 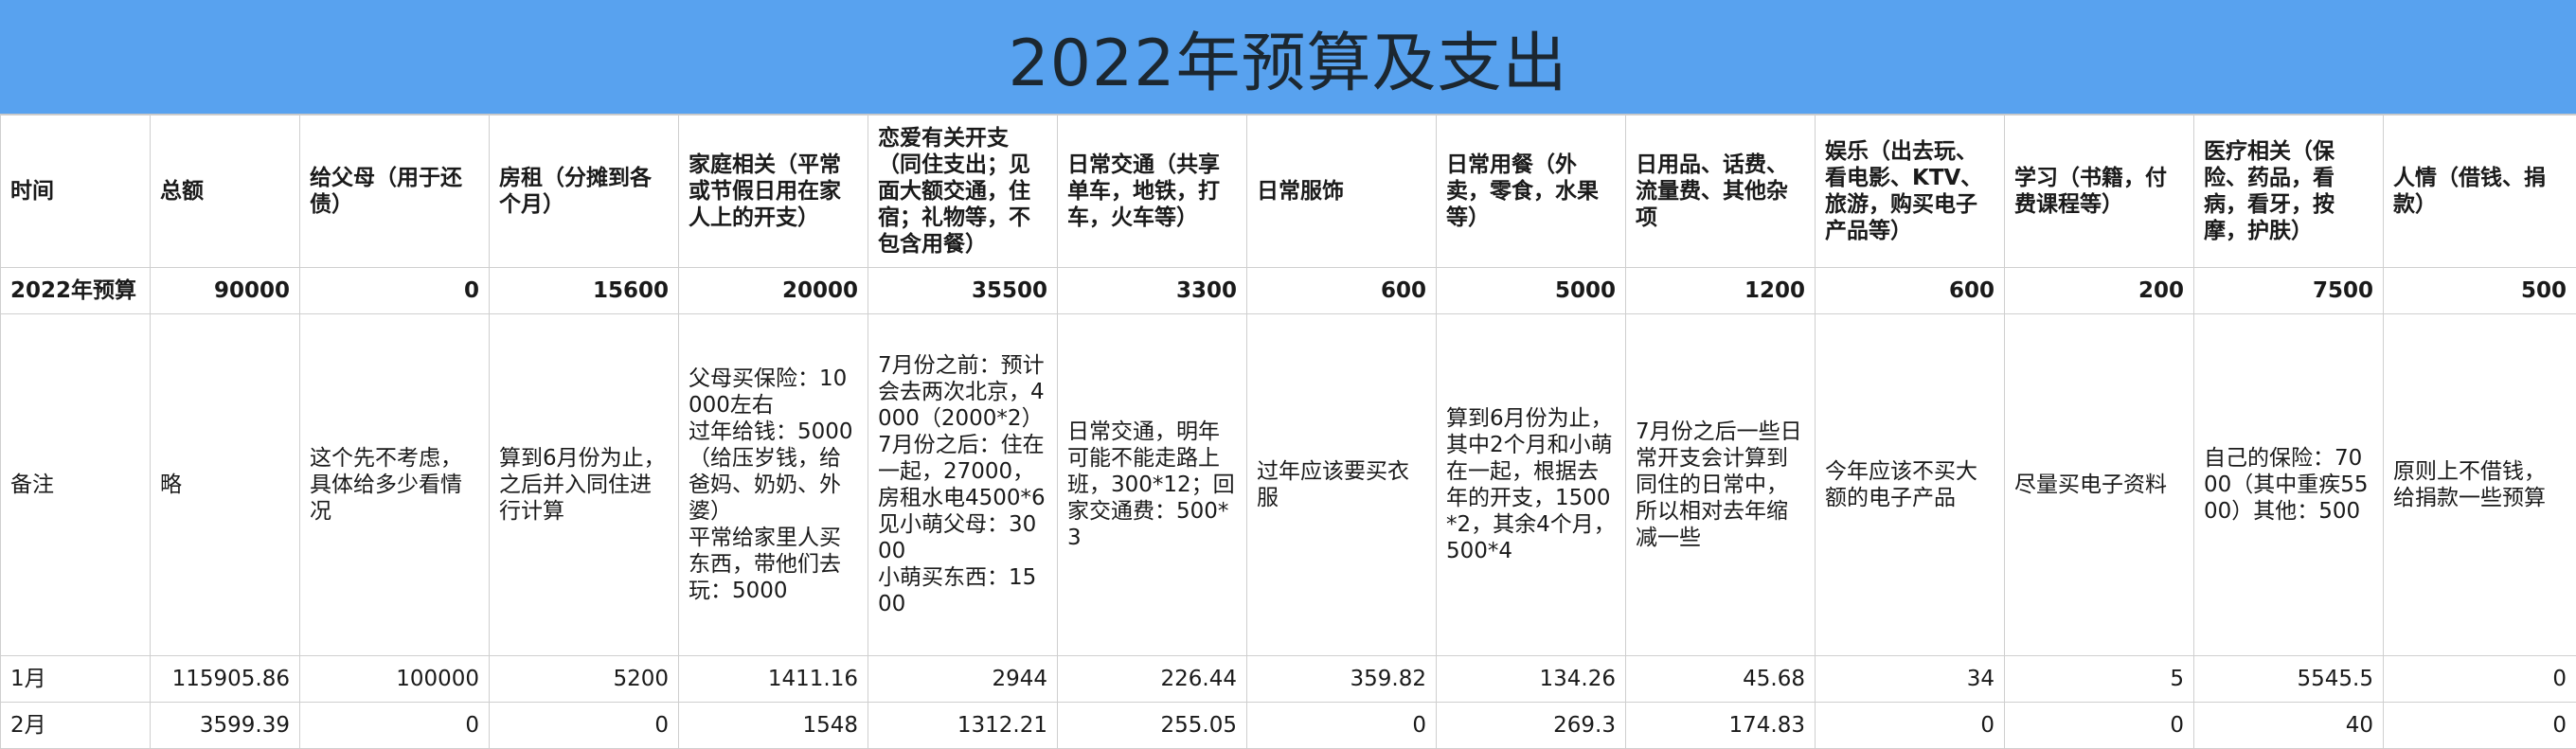 I want to click on table-cell: 自己的保险：7000（其中重疾5500）其他：500, so click(x=2289, y=485).